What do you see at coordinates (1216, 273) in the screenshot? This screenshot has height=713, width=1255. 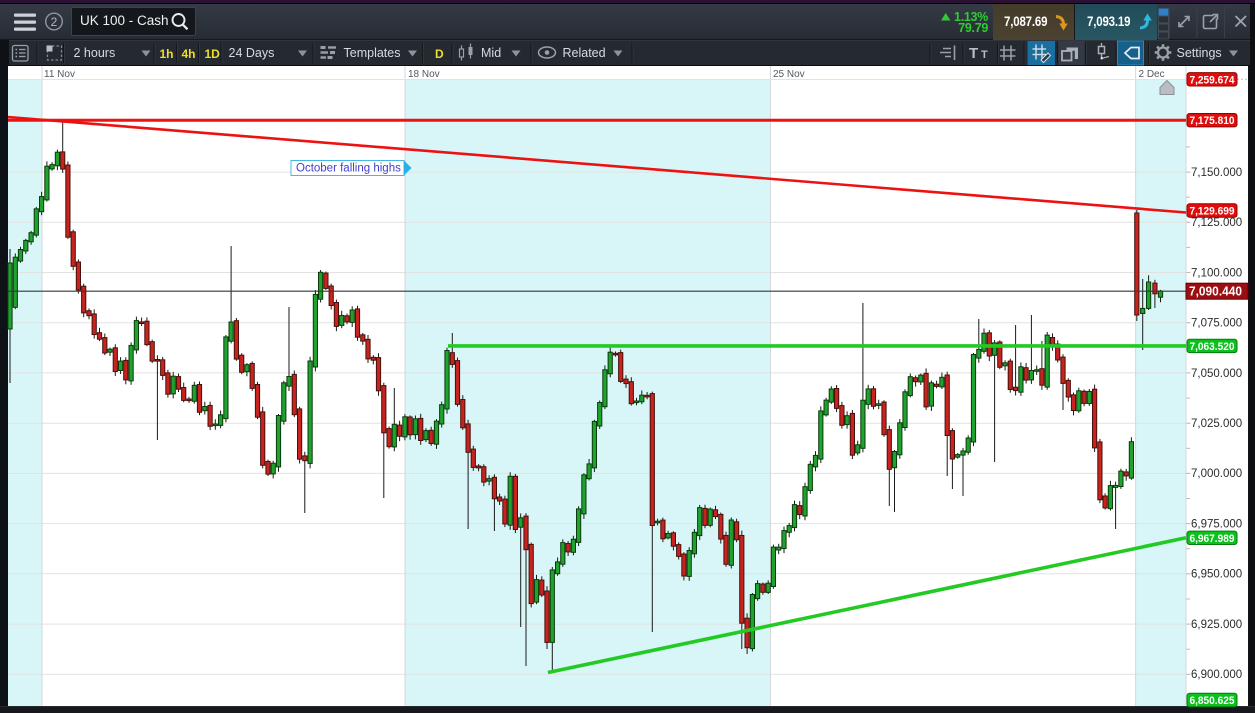 I see `svg-text: 7,100.000` at bounding box center [1216, 273].